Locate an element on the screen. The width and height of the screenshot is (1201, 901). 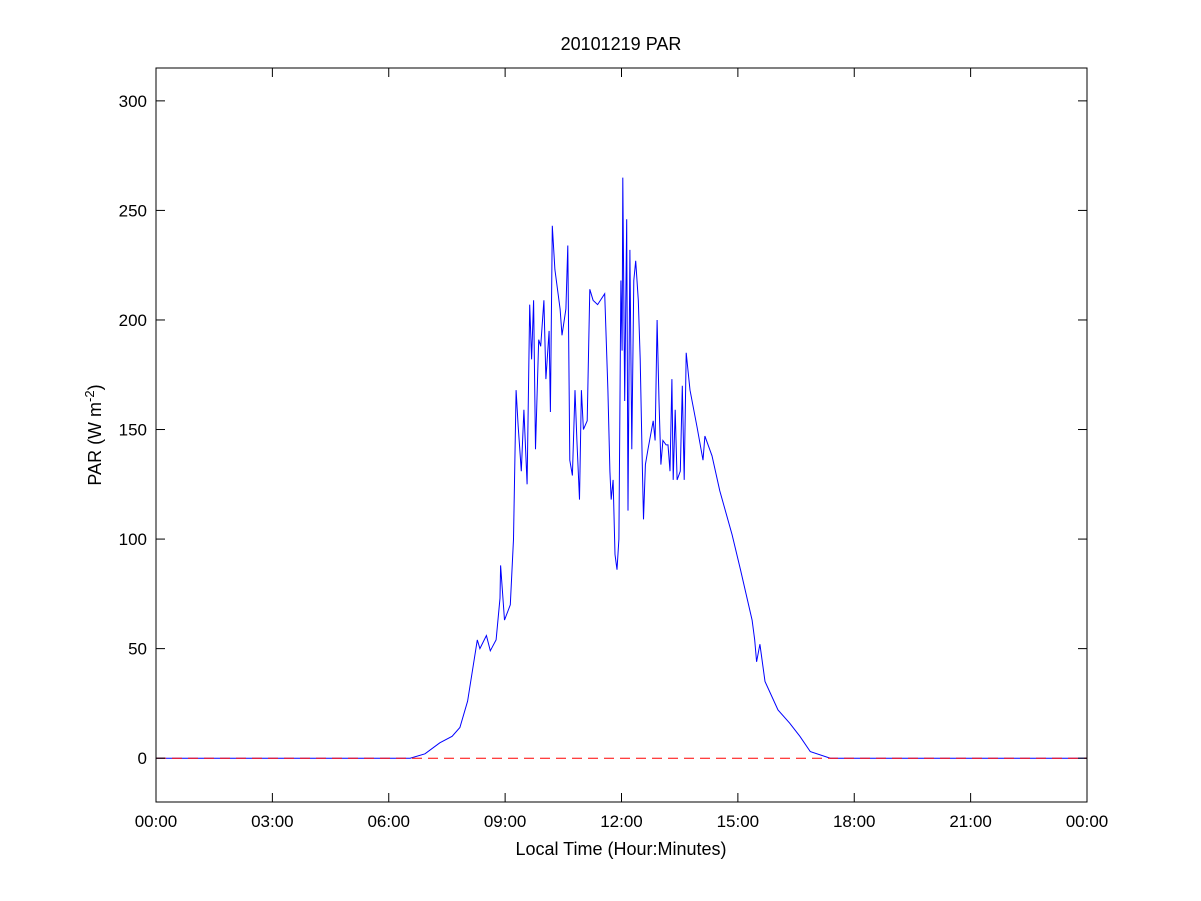
chart-title: 20101219 PAR is located at coordinates (621, 44).